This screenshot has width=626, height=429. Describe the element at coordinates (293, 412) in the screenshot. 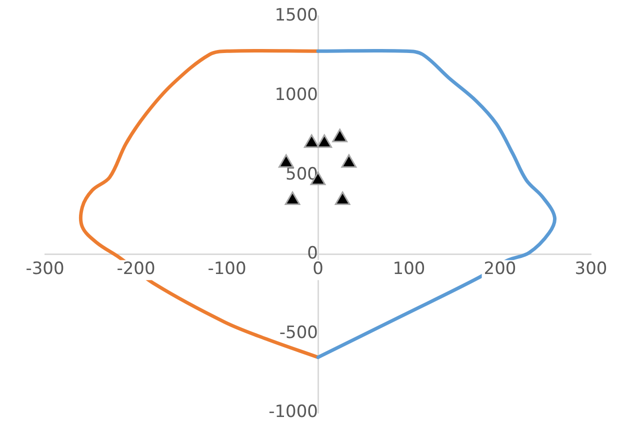

I see `y-tick-label: -1000` at that location.